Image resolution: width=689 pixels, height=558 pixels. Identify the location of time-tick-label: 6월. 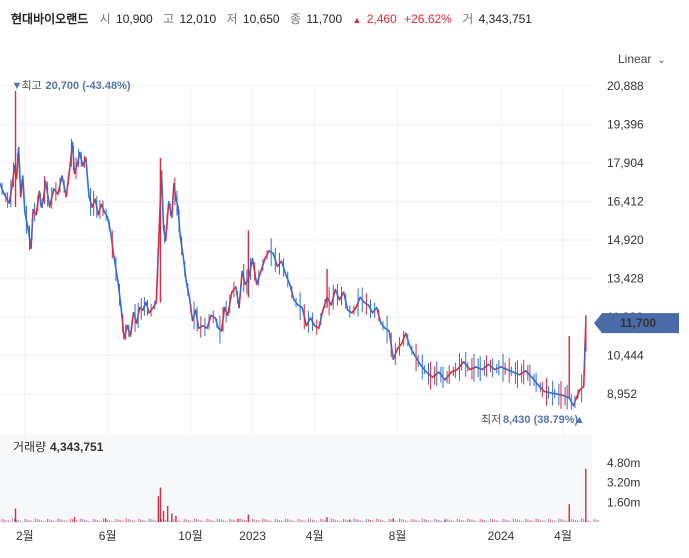
(108, 536).